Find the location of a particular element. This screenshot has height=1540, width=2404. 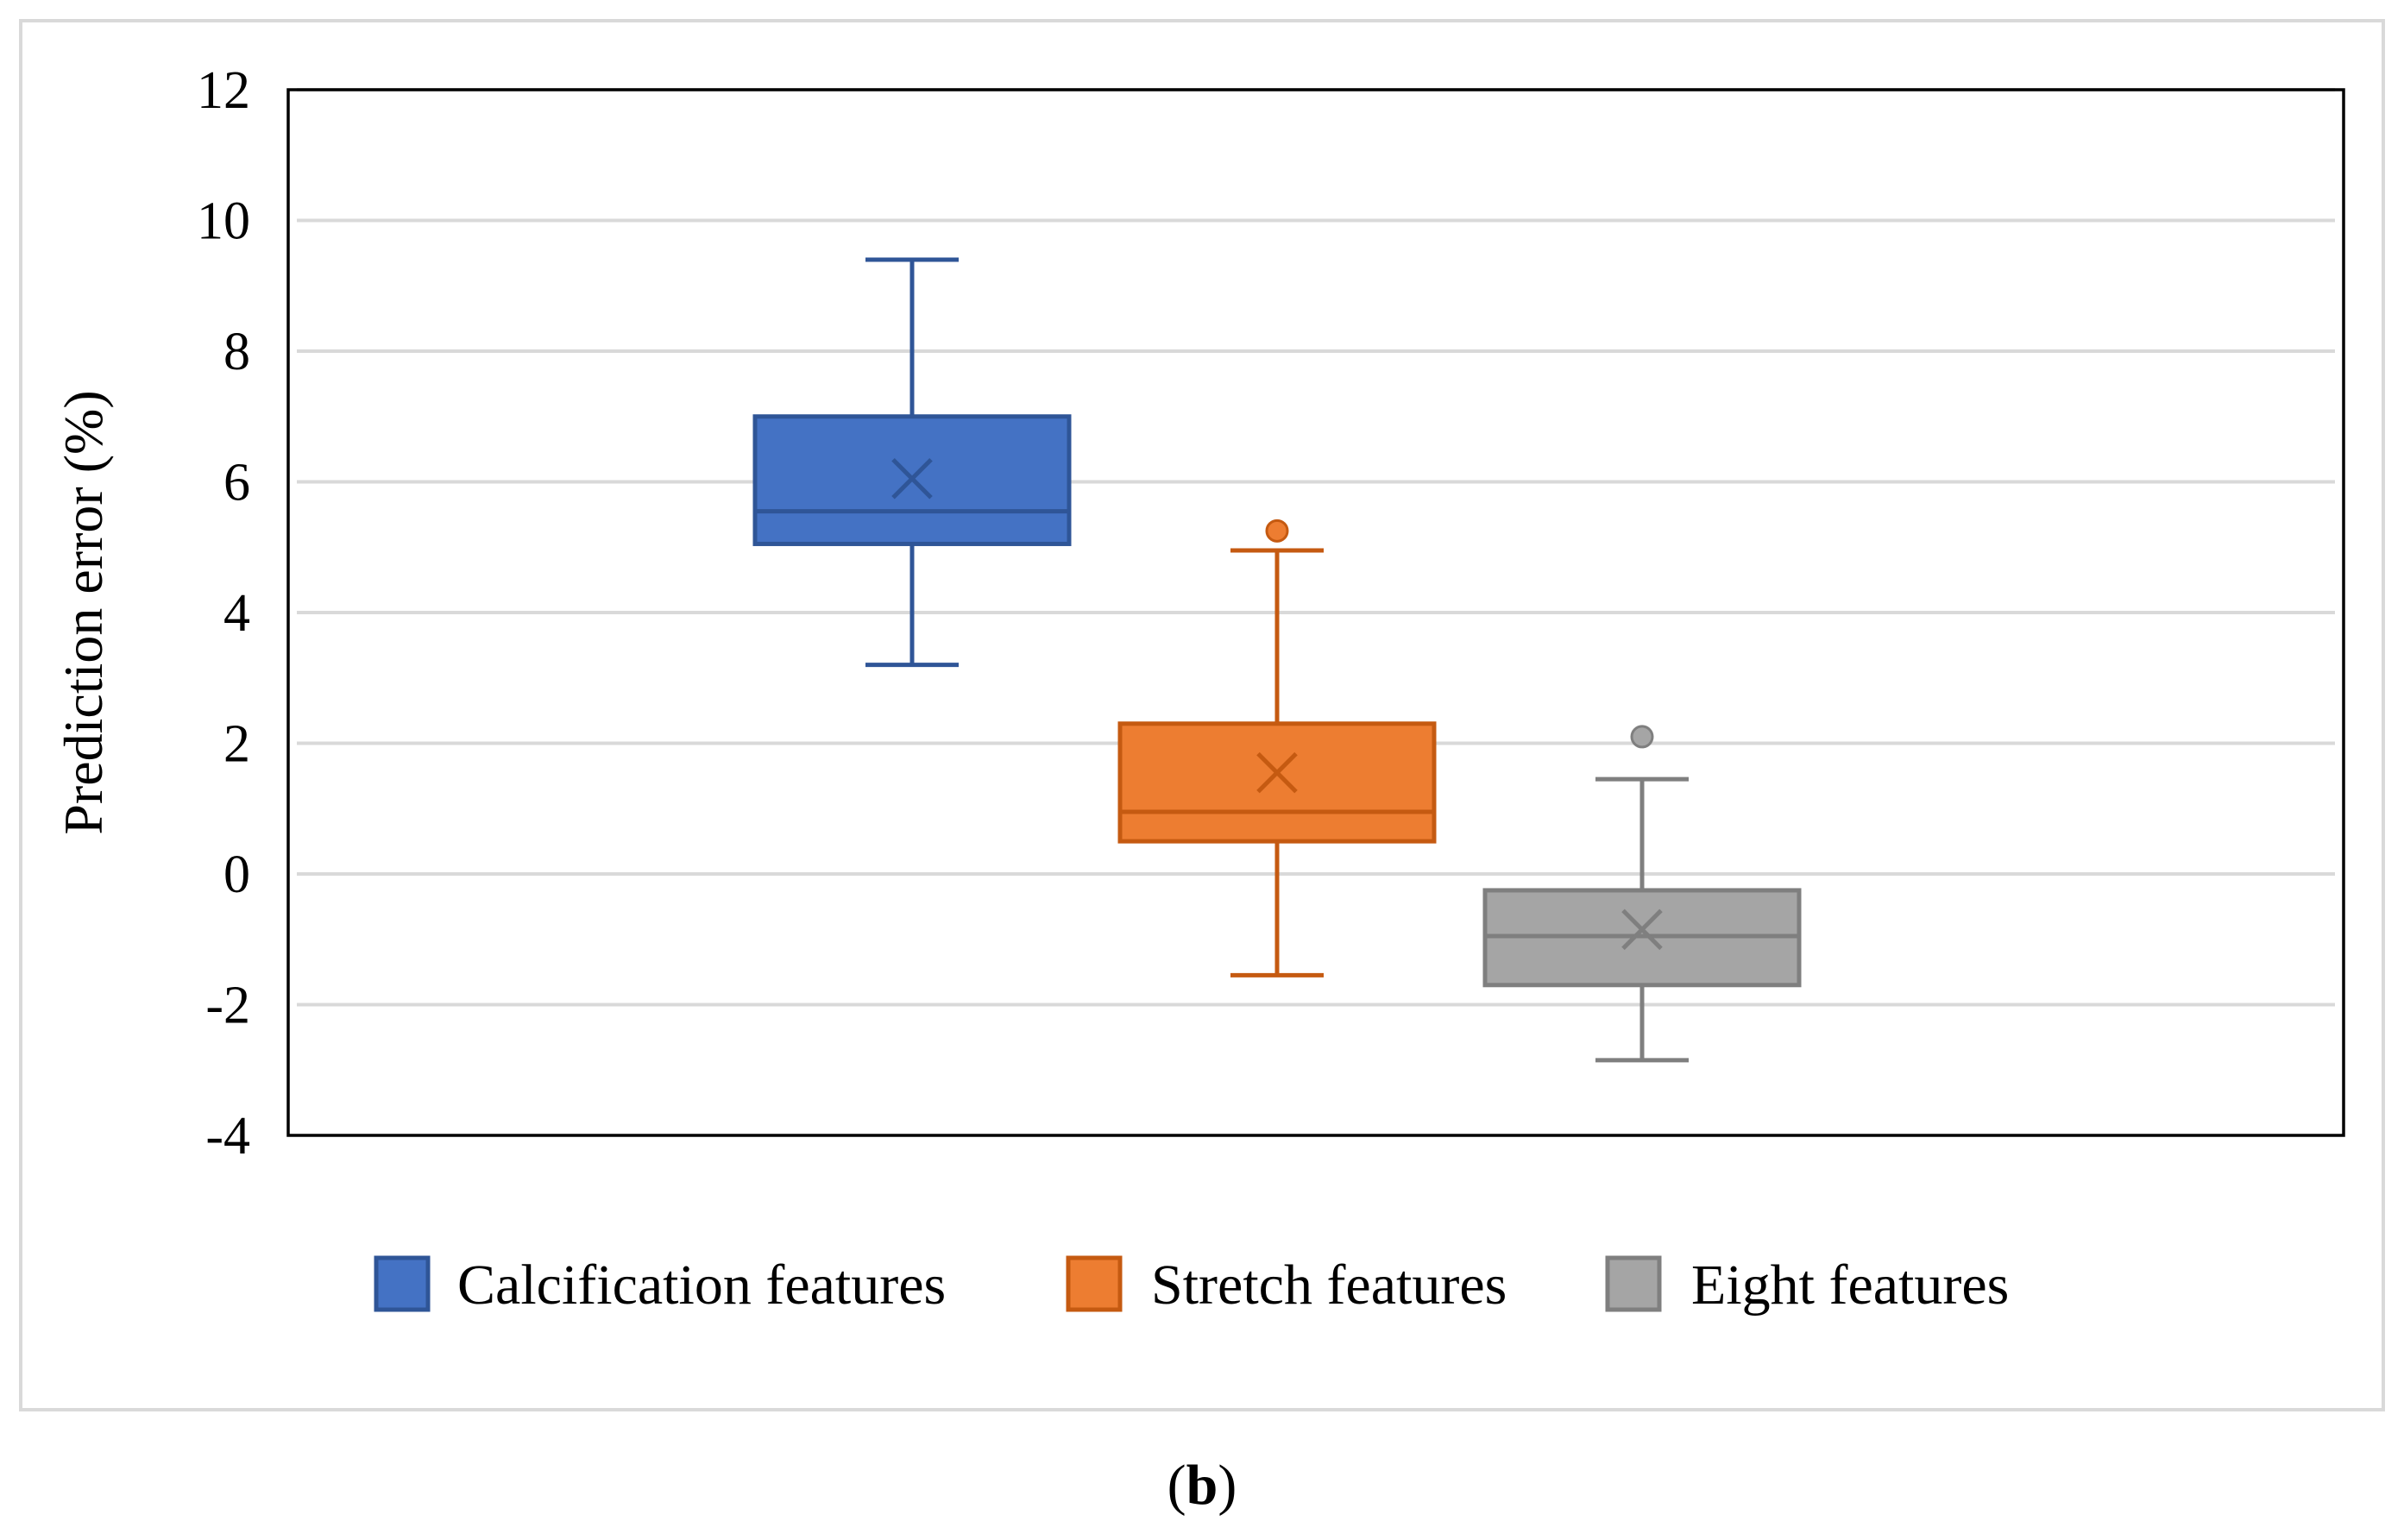

y-tick-label: -2 is located at coordinates (228, 1006).